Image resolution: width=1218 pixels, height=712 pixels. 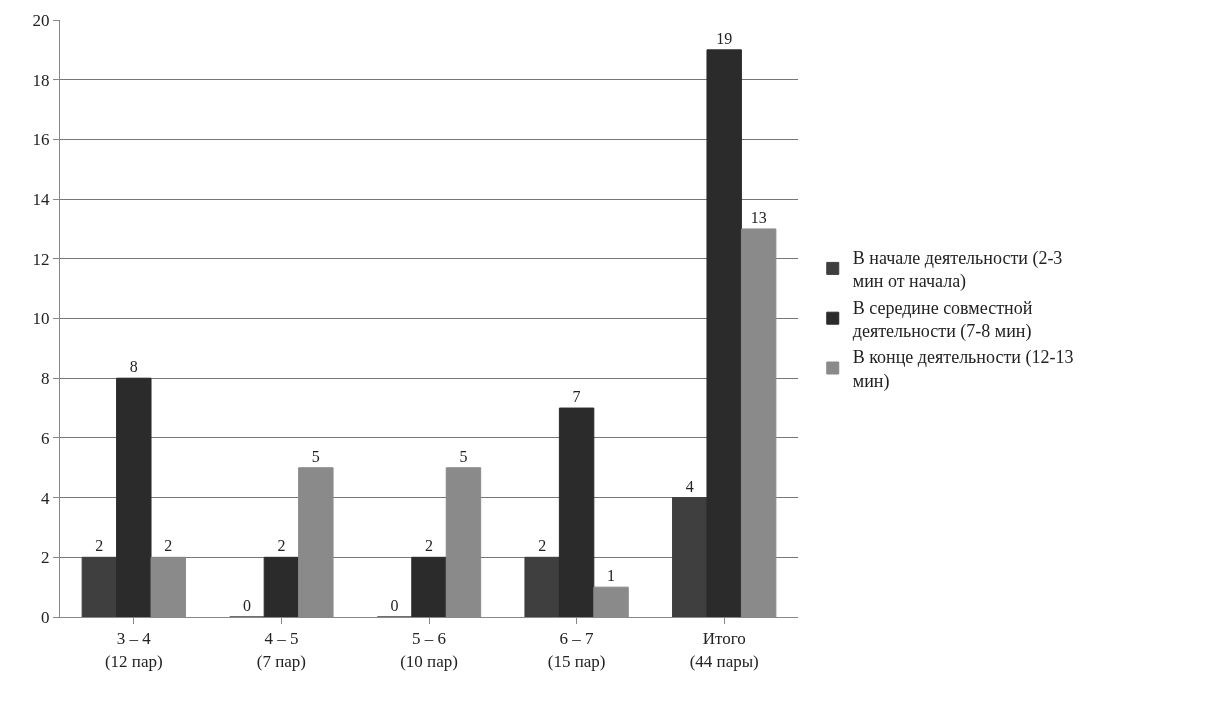 What do you see at coordinates (942, 319) in the screenshot?
I see `legend-label: В середине совместной деятельности (7-8 мин)` at bounding box center [942, 319].